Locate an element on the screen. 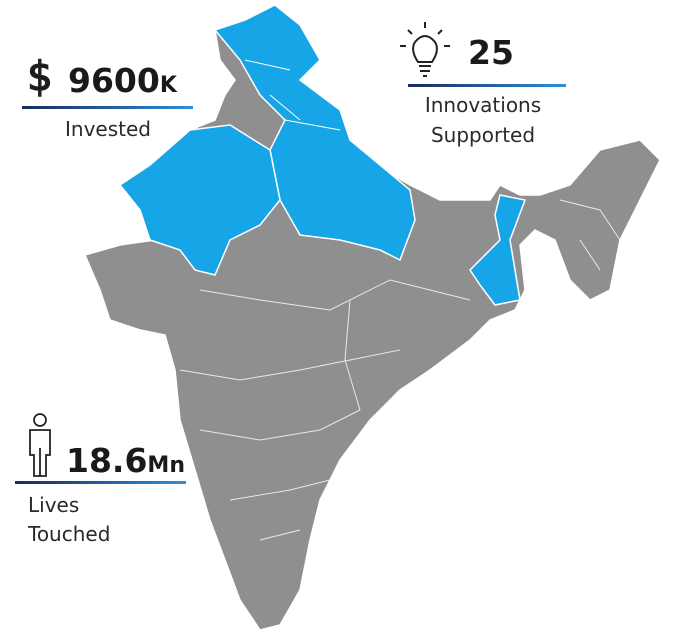 This screenshot has height=634, width=682. stat-label: Touched is located at coordinates (68, 534).